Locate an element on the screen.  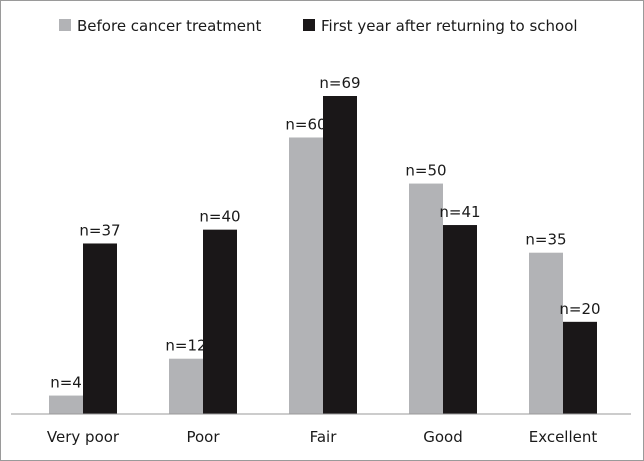
data-label-after-poor: n=40 is located at coordinates (219, 217).